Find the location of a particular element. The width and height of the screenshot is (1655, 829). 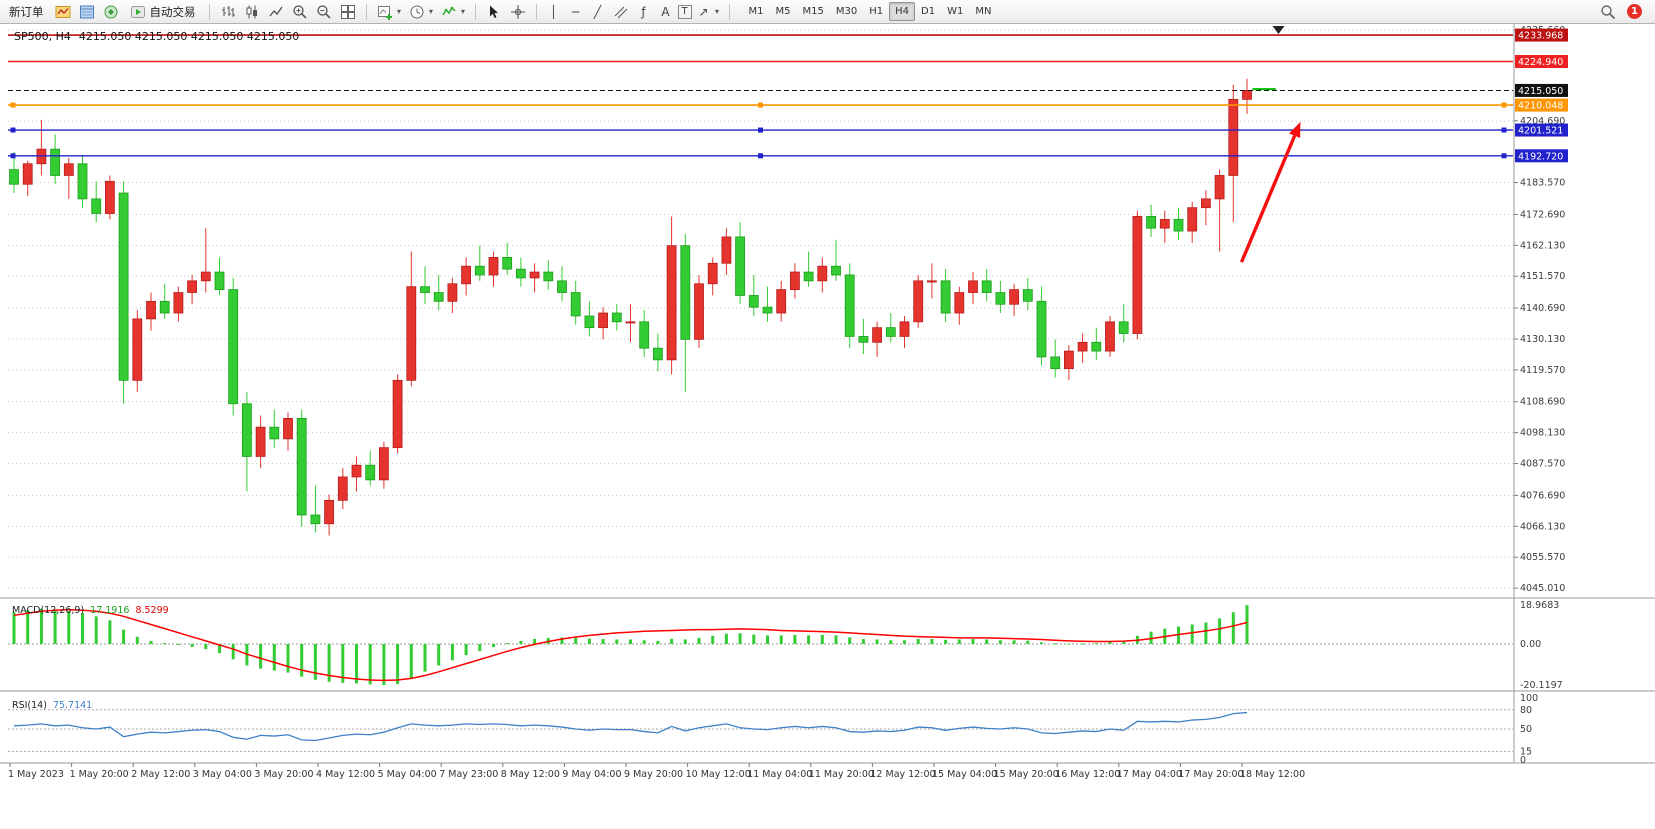

horizontal-line-tool-icon: ─ is located at coordinates (575, 11).